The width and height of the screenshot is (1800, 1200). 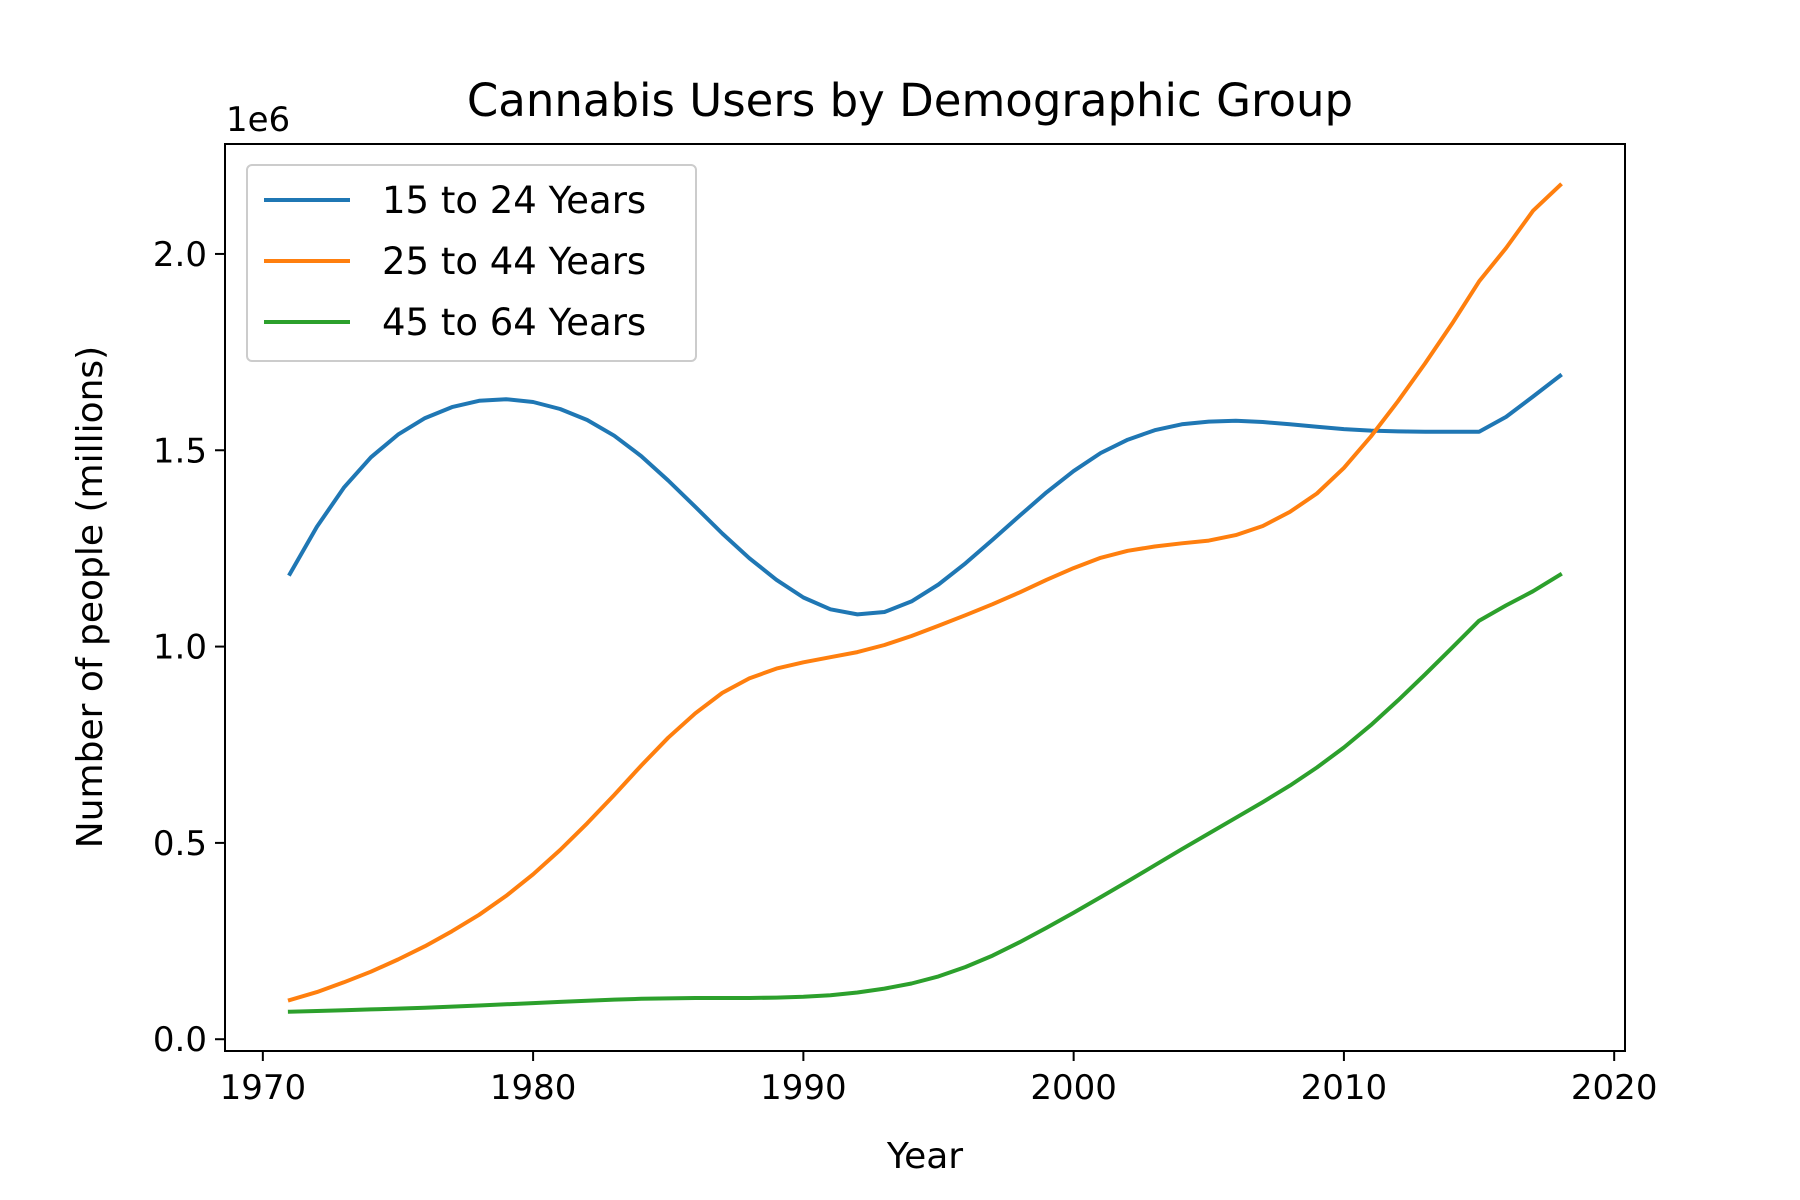 I want to click on y-axis-label: Number of people (millions), so click(x=90, y=597).